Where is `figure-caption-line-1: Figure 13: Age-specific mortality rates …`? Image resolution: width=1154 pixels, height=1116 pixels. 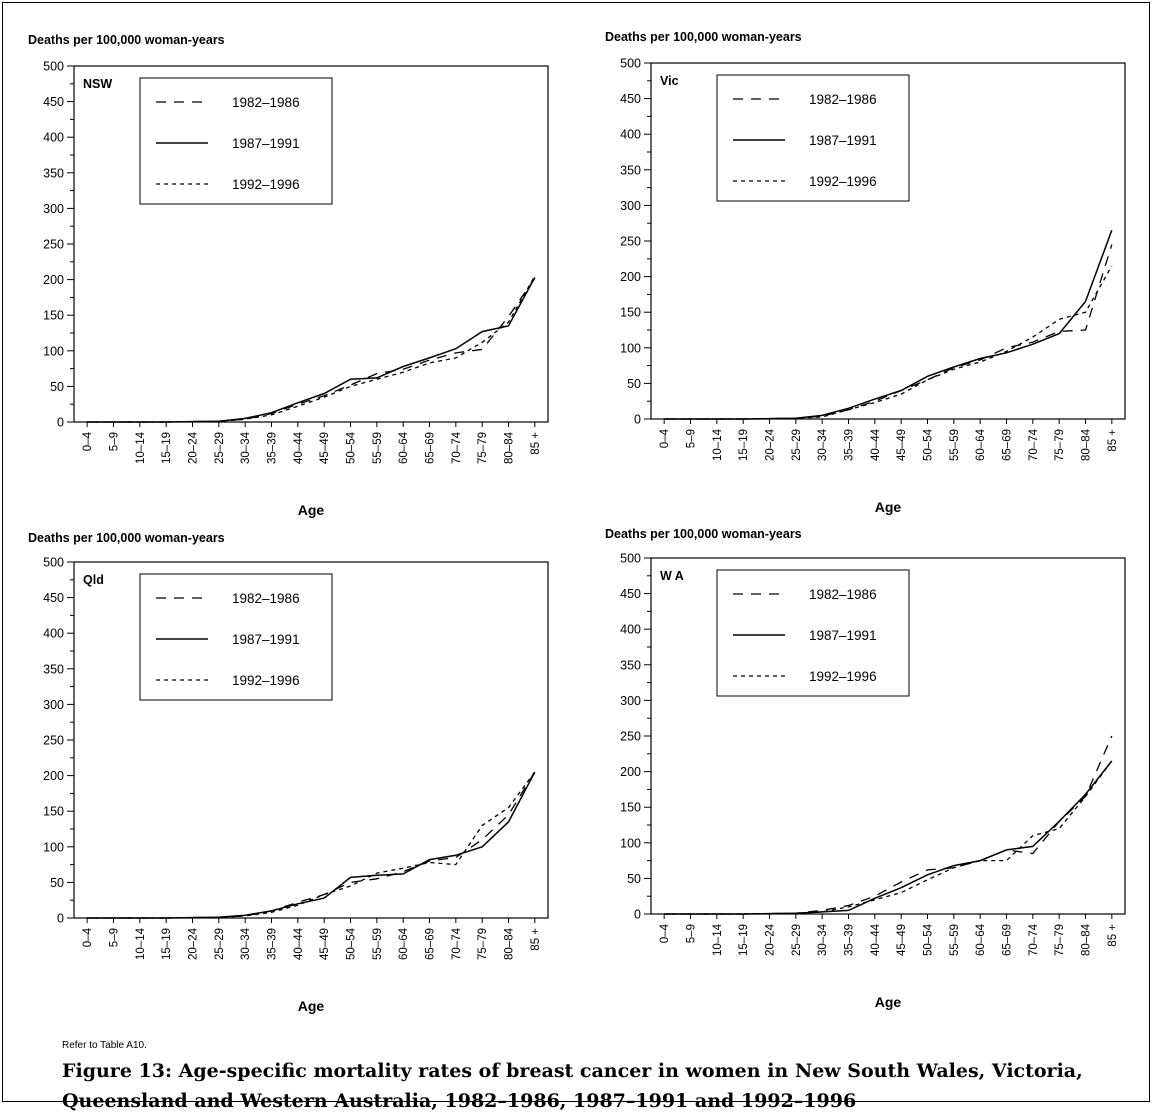
figure-caption-line-1: Figure 13: Age-specific mortality rates … is located at coordinates (572, 1071).